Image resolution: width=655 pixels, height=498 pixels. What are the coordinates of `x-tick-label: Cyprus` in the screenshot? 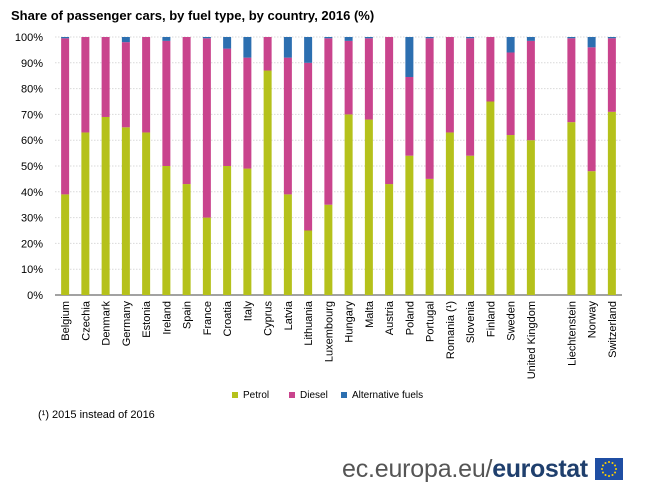 It's located at (269, 318).